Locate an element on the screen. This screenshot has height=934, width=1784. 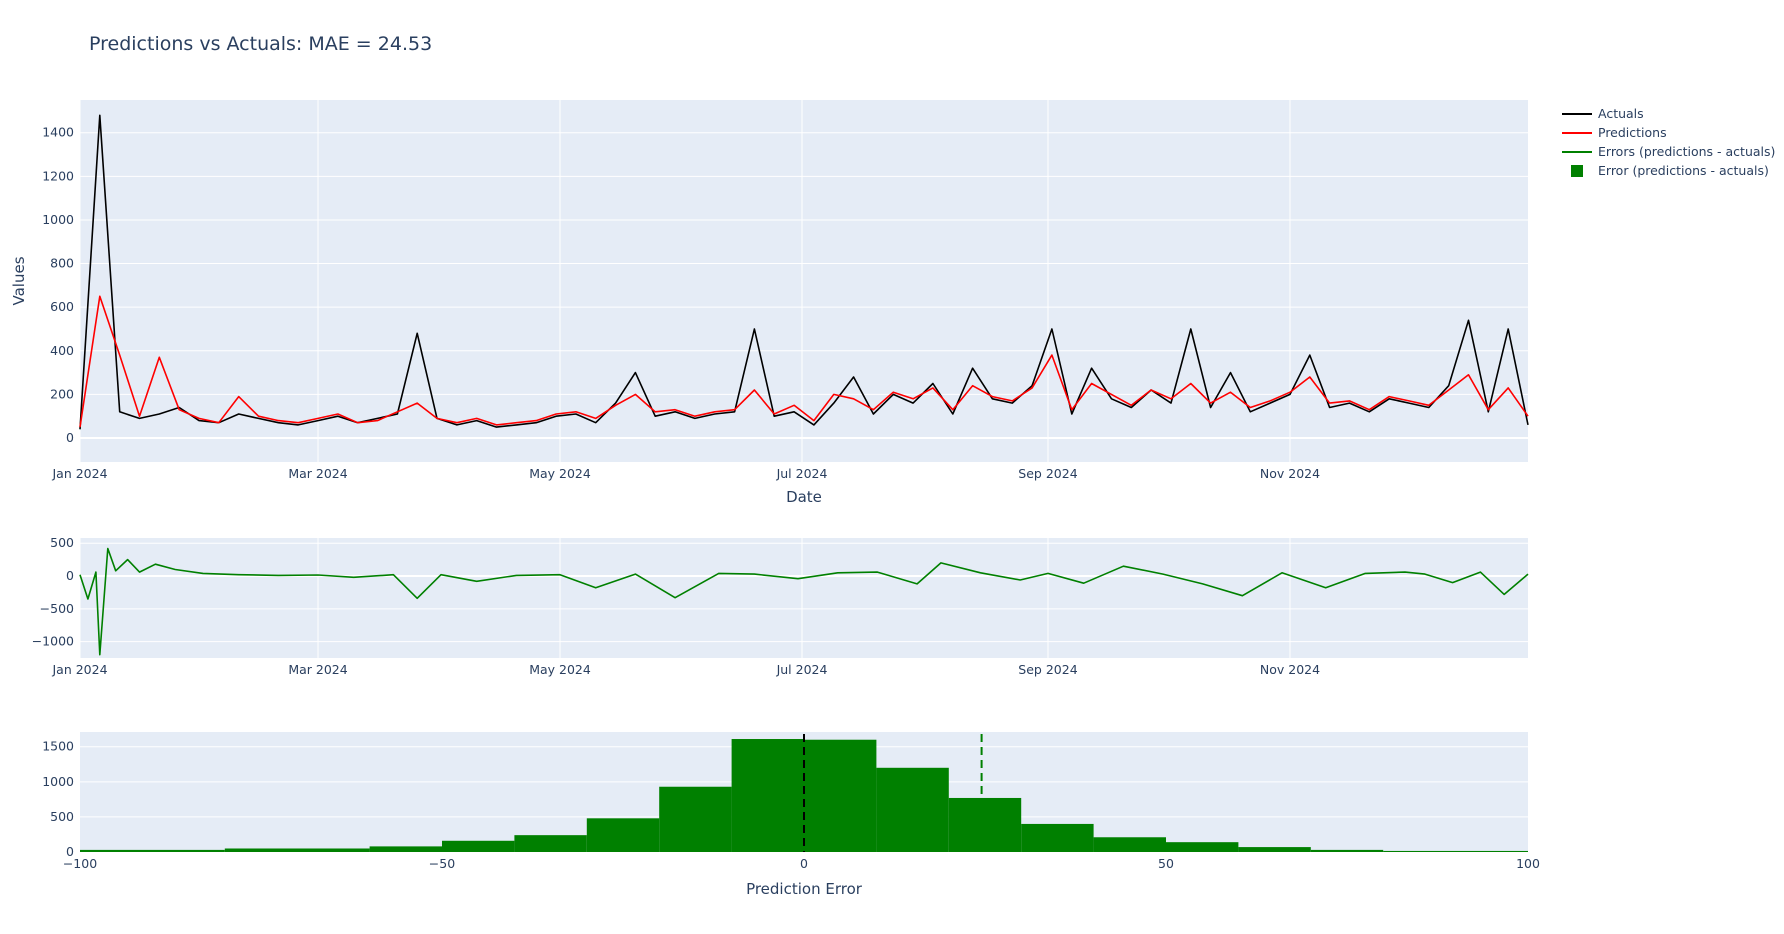
y-tick-label: 600 is located at coordinates (62, 306).